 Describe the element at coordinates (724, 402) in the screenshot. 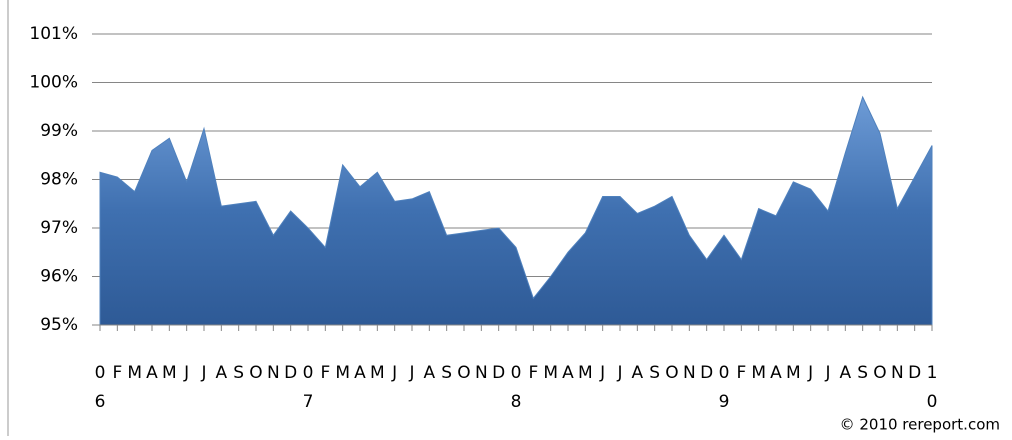

I see `x-tick-sublabel: 9` at that location.